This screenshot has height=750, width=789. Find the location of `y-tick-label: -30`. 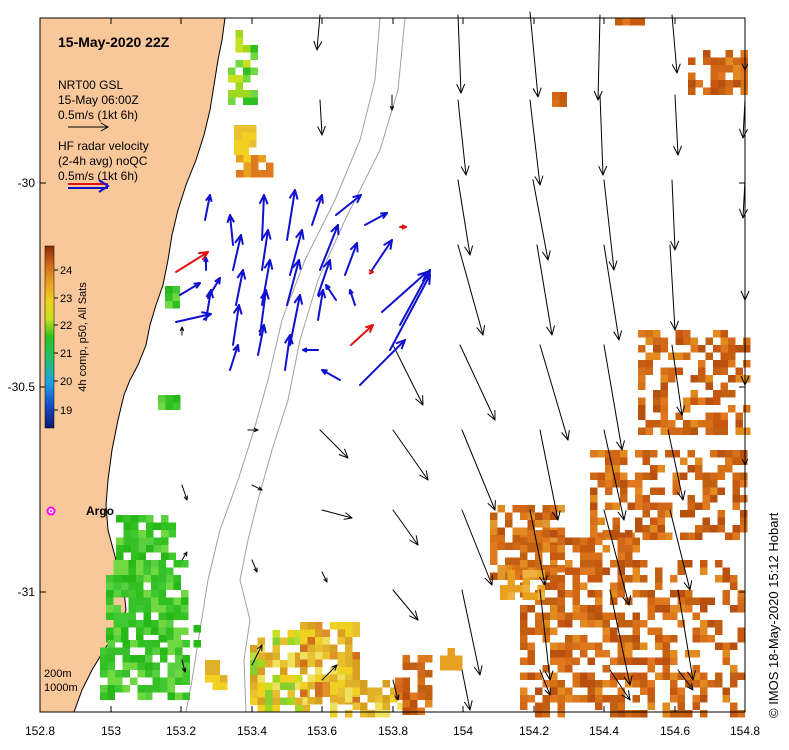

y-tick-label: -30 is located at coordinates (27, 183).